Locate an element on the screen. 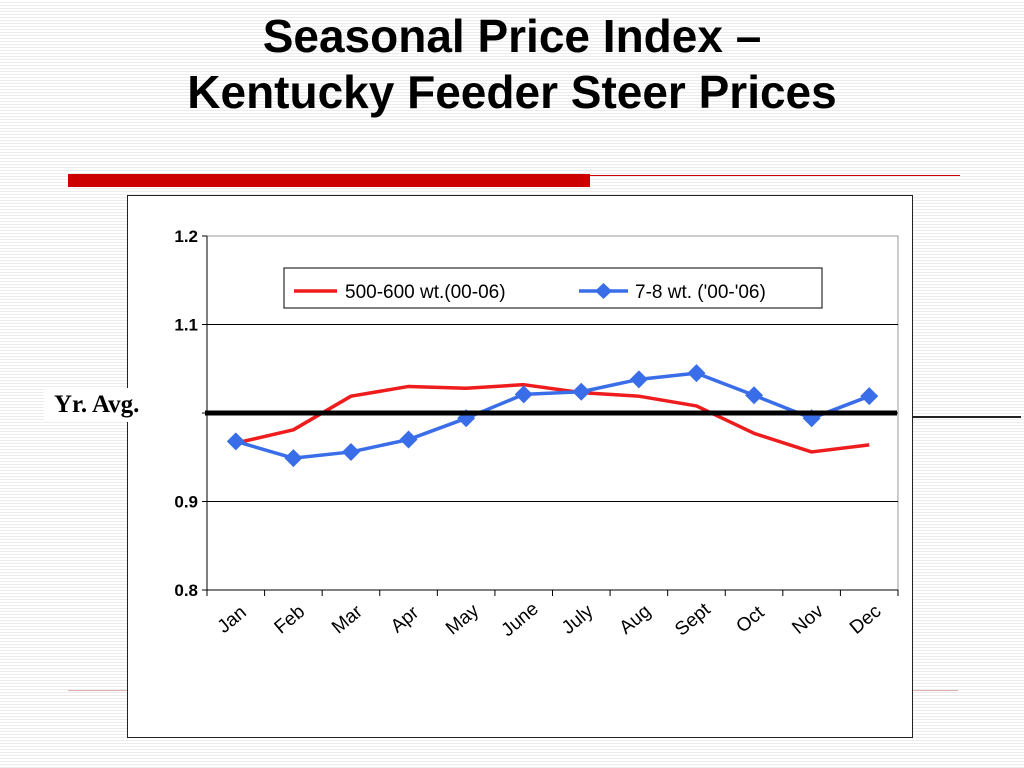 The image size is (1024, 768). x-tick-label: Aug is located at coordinates (635, 620).